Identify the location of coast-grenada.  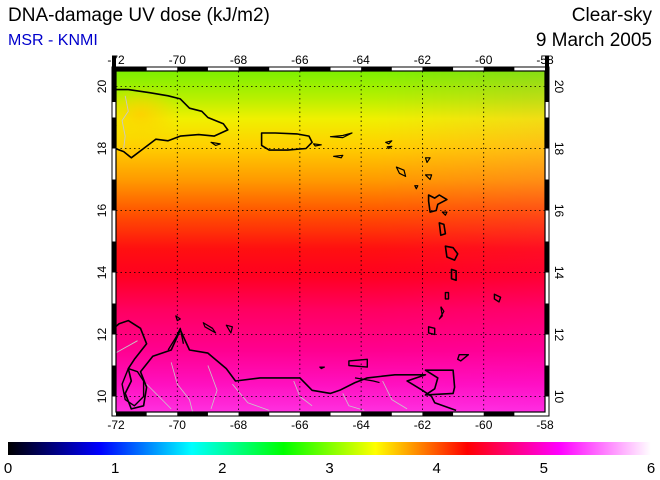
(431, 331).